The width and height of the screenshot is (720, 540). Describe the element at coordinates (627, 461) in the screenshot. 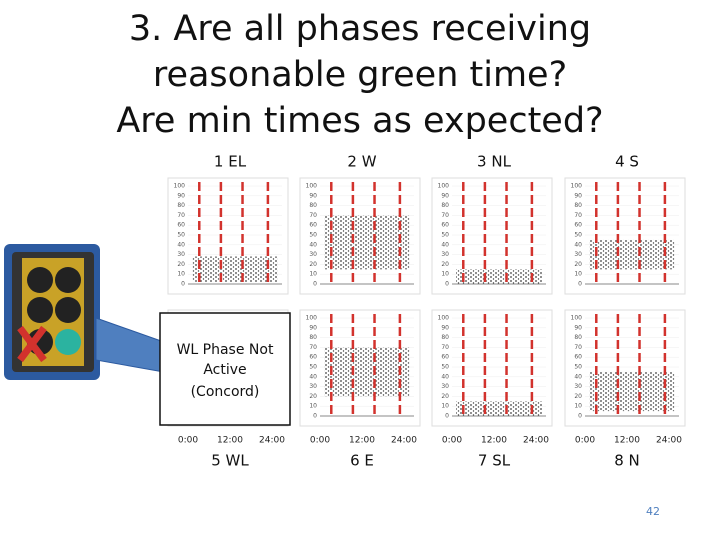

I see `panel-label: 8 N` at that location.